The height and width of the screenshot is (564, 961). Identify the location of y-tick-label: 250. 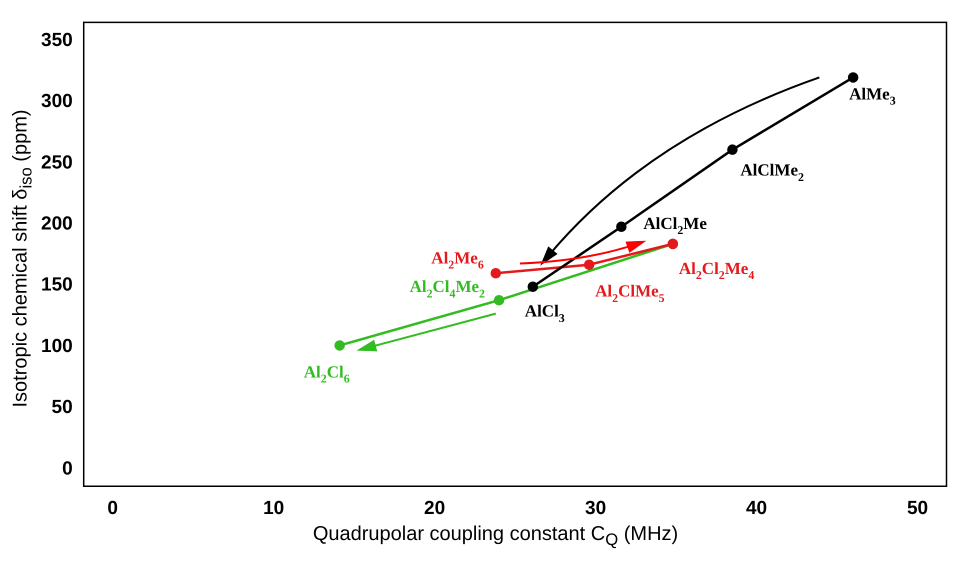
(57, 163).